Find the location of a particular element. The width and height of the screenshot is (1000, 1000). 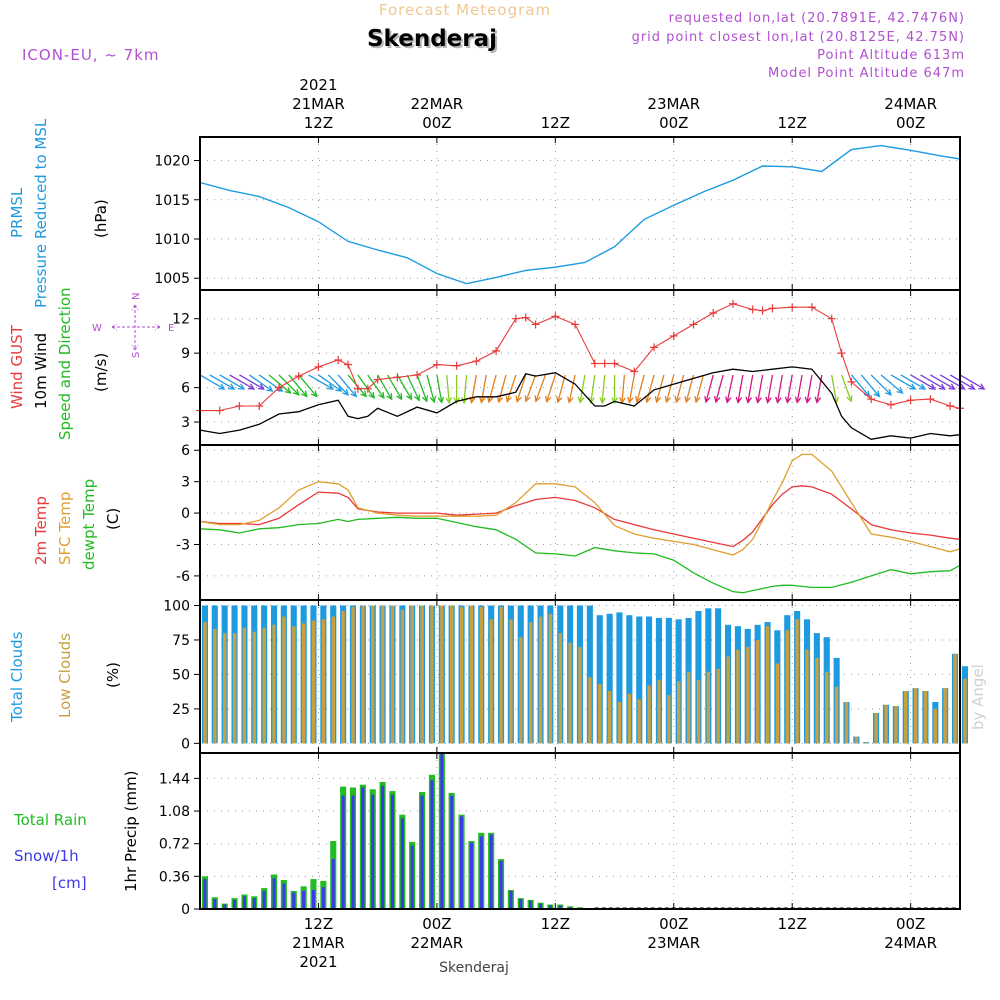

temp-label-sfc: SFC Temp is located at coordinates (65, 528).